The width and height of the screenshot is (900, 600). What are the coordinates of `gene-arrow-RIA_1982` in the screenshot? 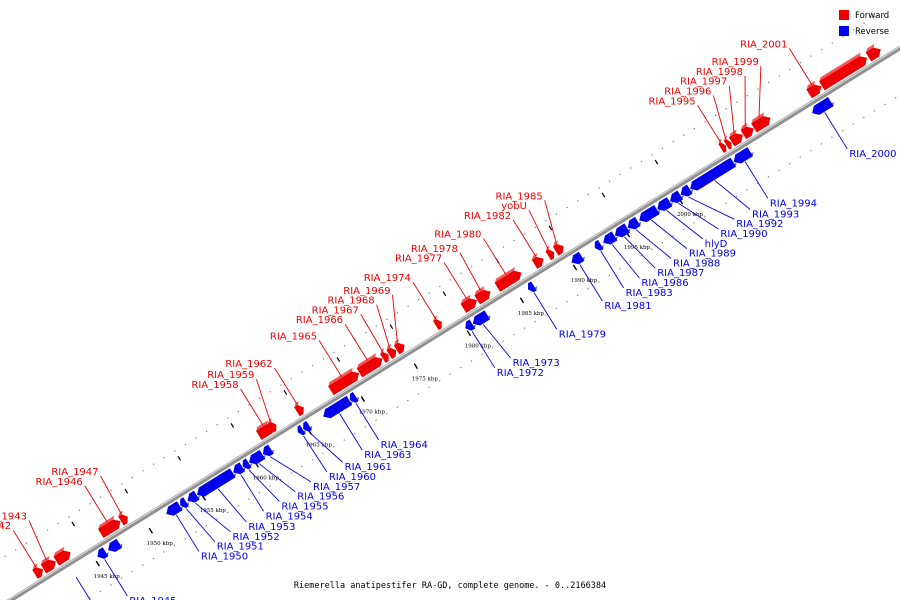 It's located at (537, 262).